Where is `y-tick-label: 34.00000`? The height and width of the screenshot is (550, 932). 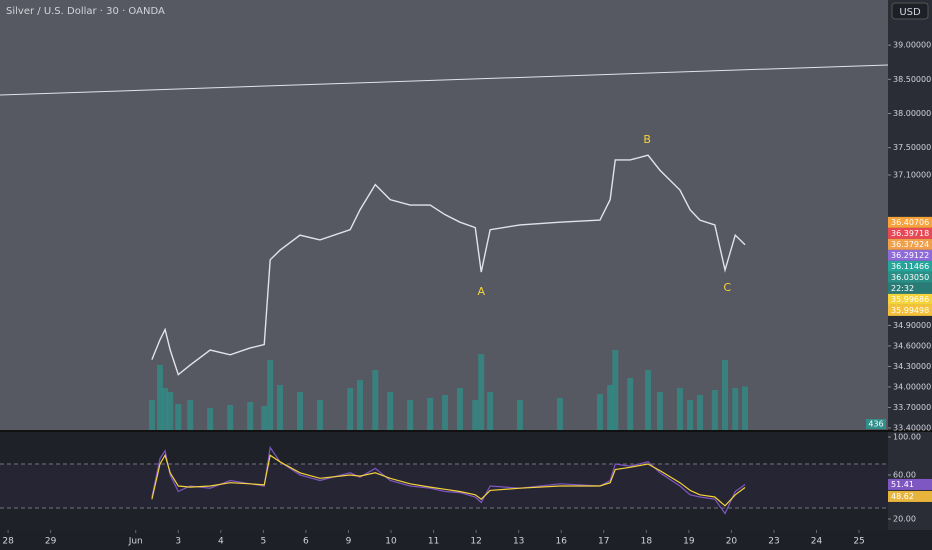 y-tick-label: 34.00000 is located at coordinates (912, 386).